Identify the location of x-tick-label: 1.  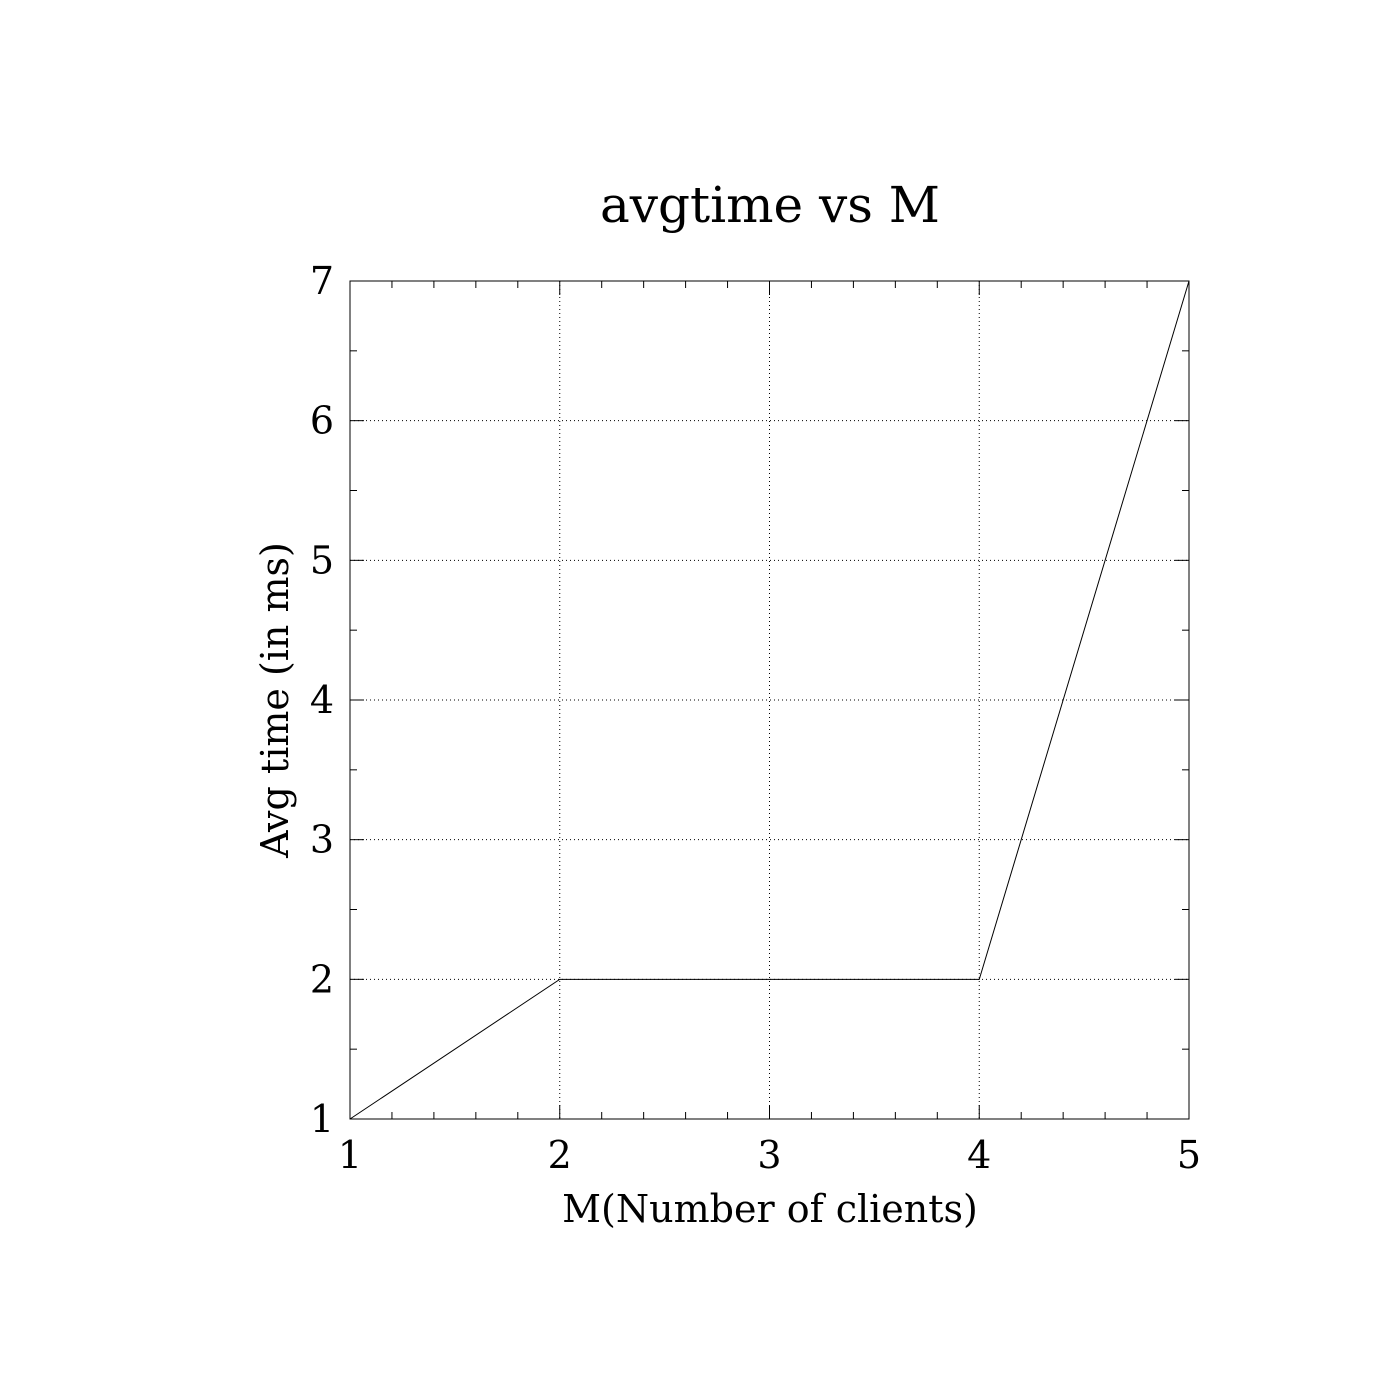
(350, 1155).